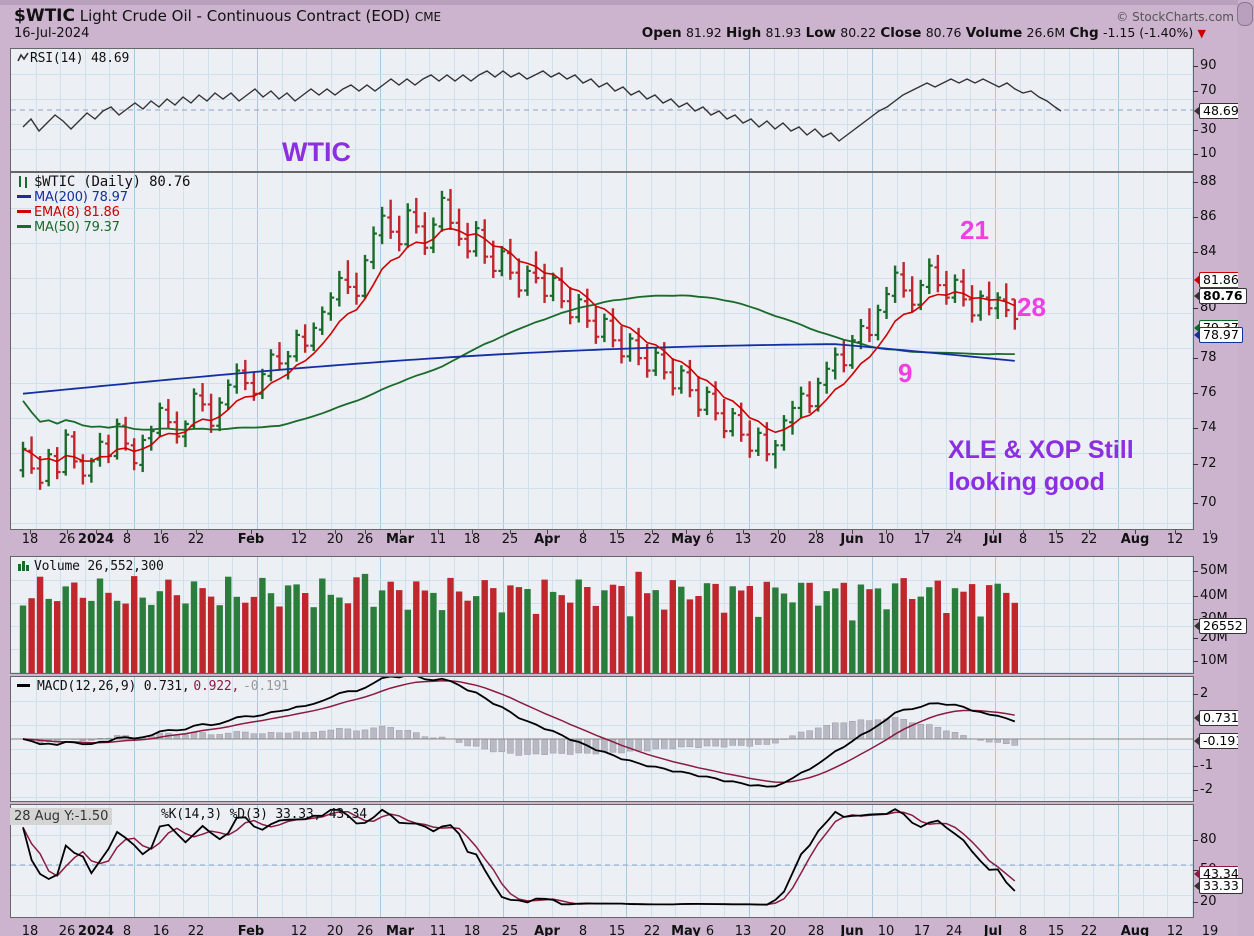 This screenshot has width=1254, height=936. Describe the element at coordinates (1245, 14) in the screenshot. I see `scrollbar-thumb` at that location.